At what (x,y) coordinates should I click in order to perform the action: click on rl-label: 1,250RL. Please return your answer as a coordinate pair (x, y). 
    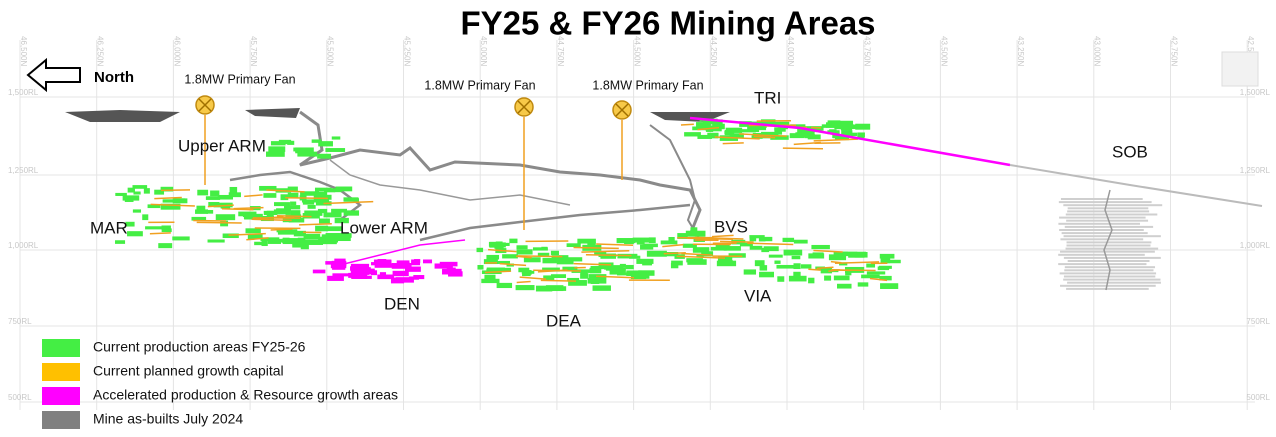
    Looking at the image, I should click on (1255, 170).